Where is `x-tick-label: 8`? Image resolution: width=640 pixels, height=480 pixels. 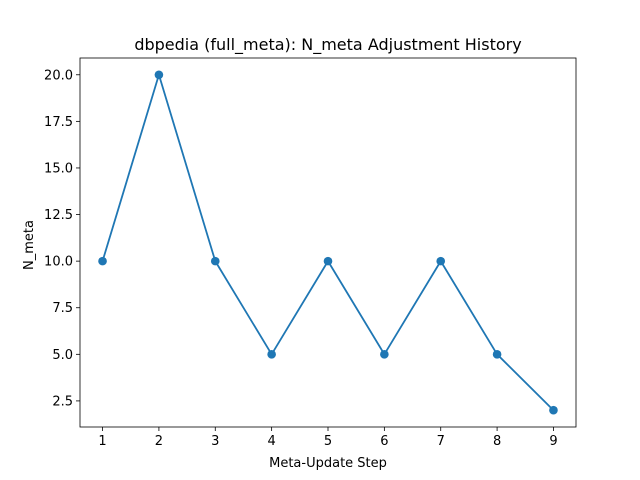 x-tick-label: 8 is located at coordinates (497, 441).